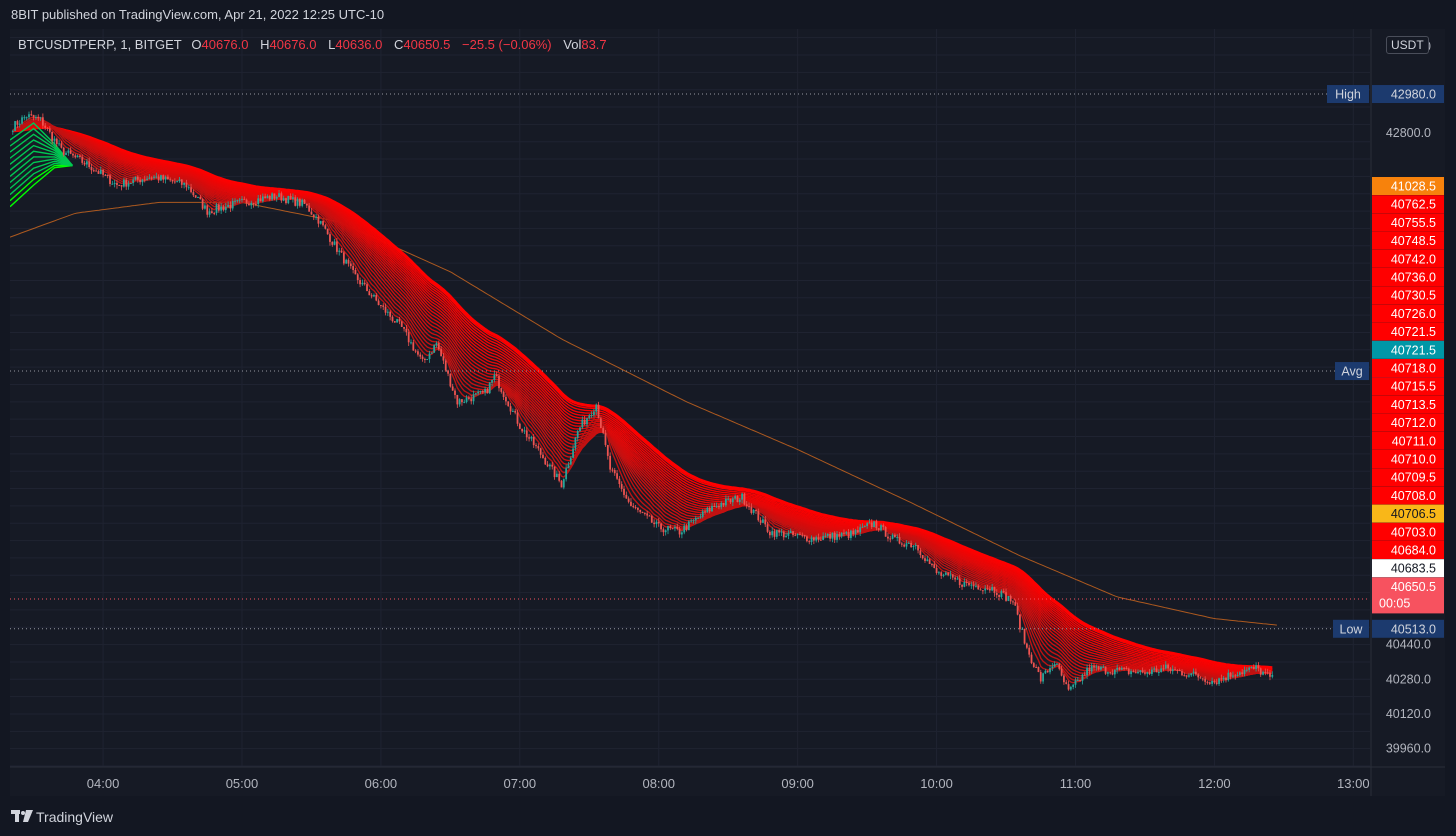 This screenshot has height=836, width=1456. What do you see at coordinates (572, 44) in the screenshot?
I see `legend-vol-label: Vol` at bounding box center [572, 44].